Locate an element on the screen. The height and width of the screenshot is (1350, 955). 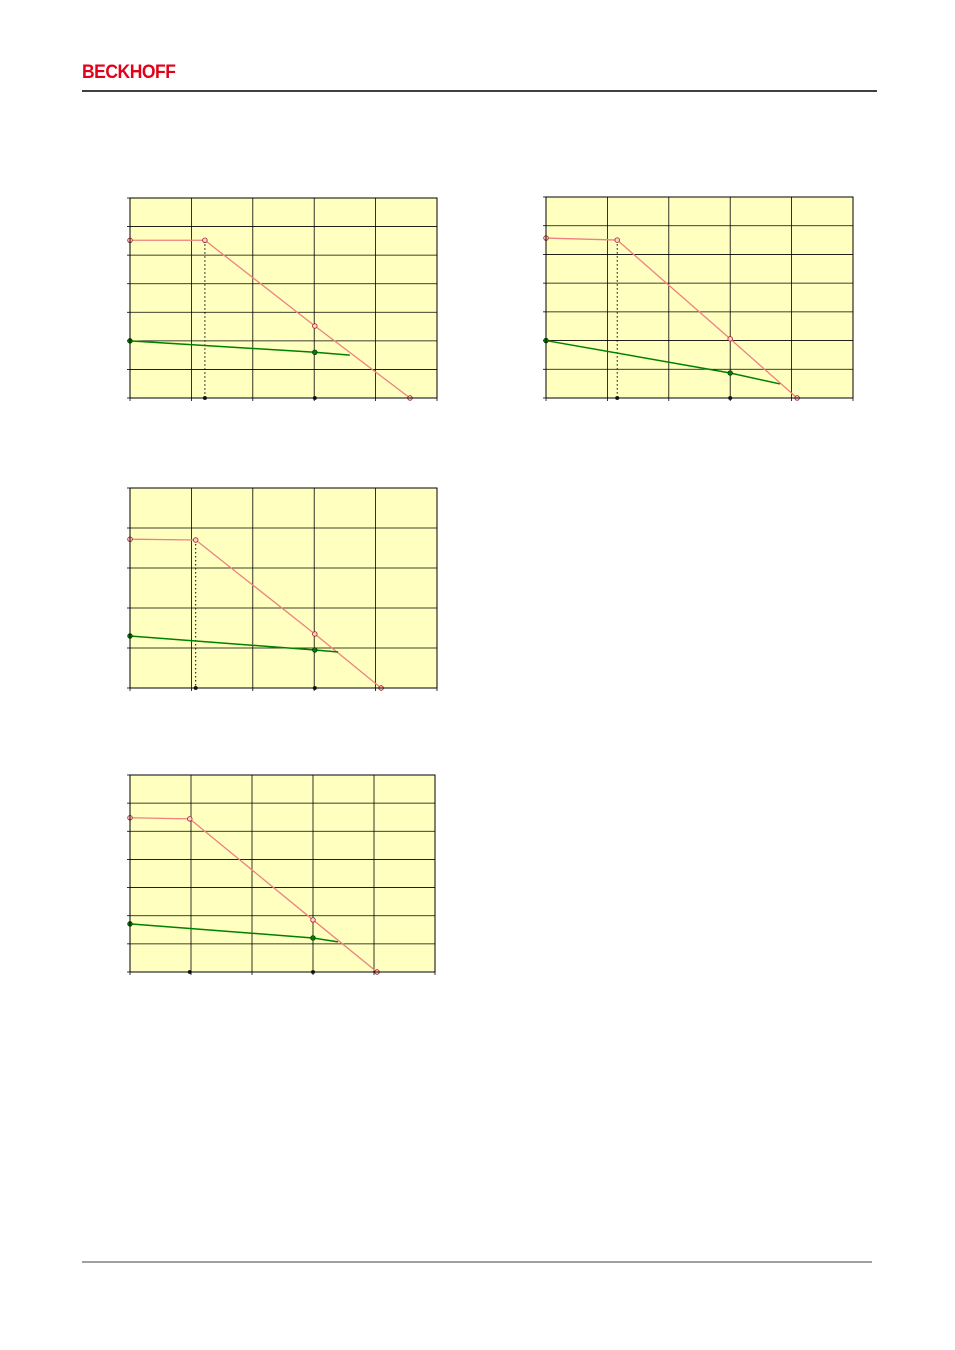
logo: BECKHOFF is located at coordinates (129, 72).